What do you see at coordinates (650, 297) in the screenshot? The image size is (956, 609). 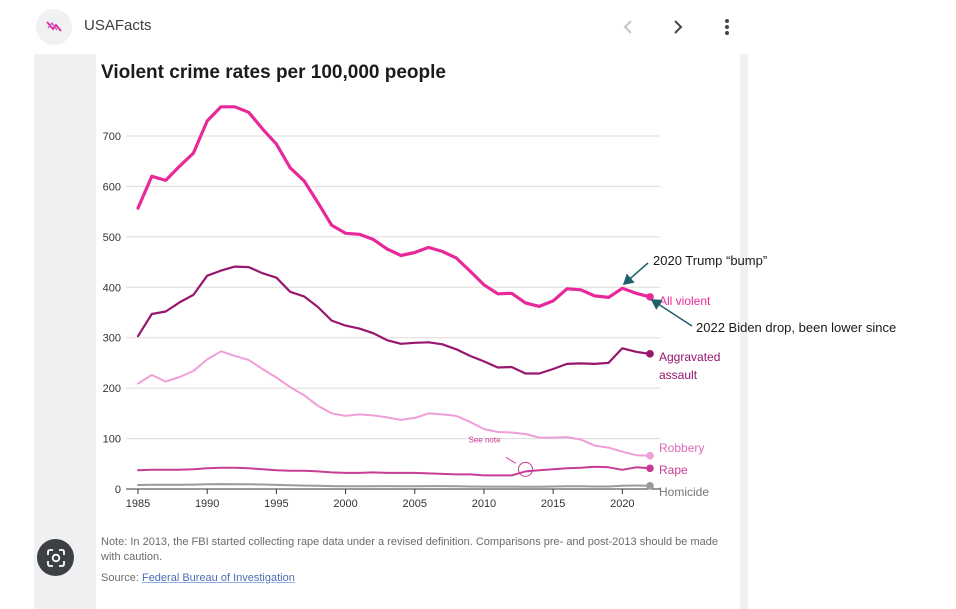 I see `end-point-all_violent` at bounding box center [650, 297].